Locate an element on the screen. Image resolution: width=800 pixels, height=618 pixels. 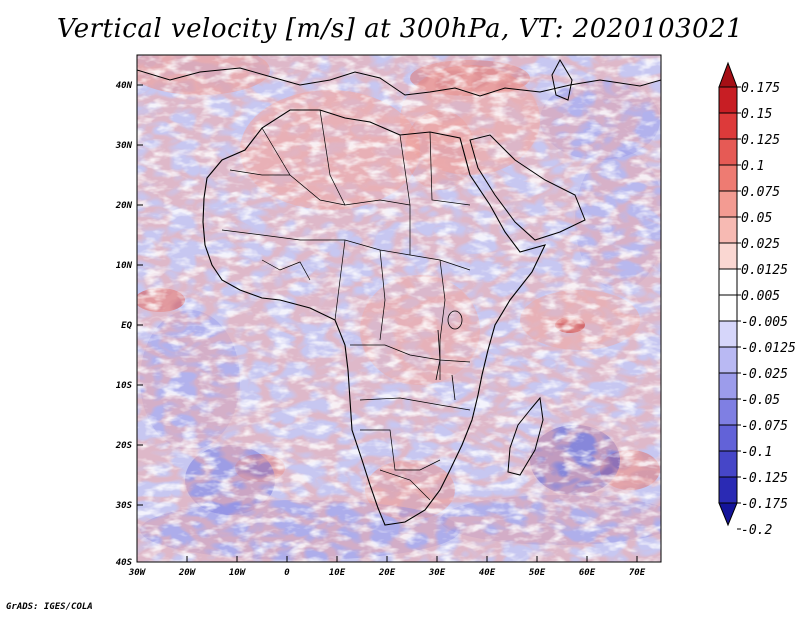
lat-tick-label: 40N is located at coordinates (124, 86).